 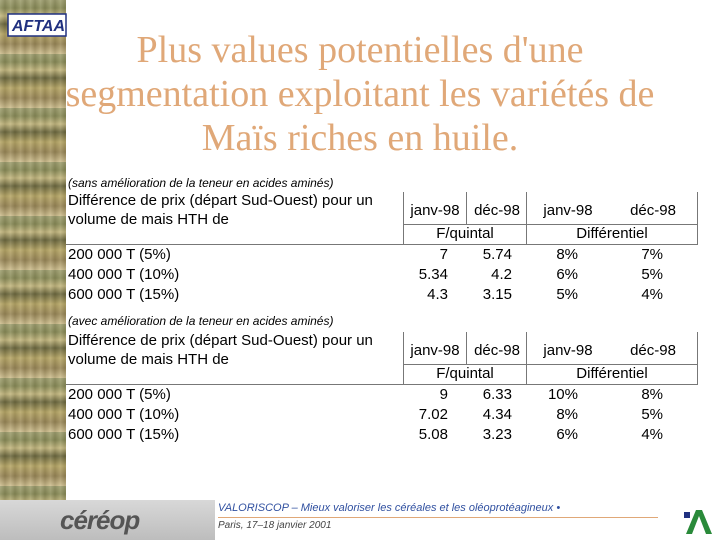 What do you see at coordinates (433, 274) in the screenshot?
I see `table1-row-value: 5.34` at bounding box center [433, 274].